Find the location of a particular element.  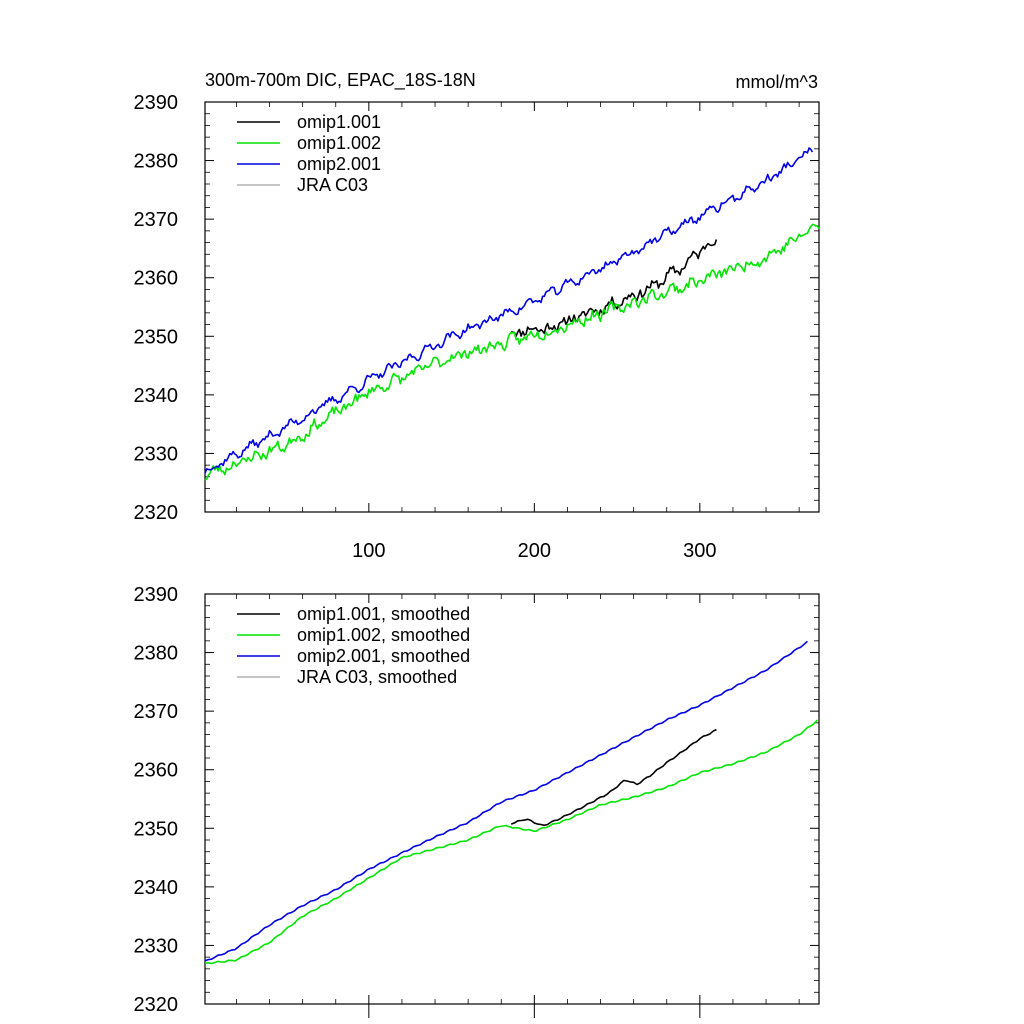

x-tick-label: 200 is located at coordinates (534, 551).